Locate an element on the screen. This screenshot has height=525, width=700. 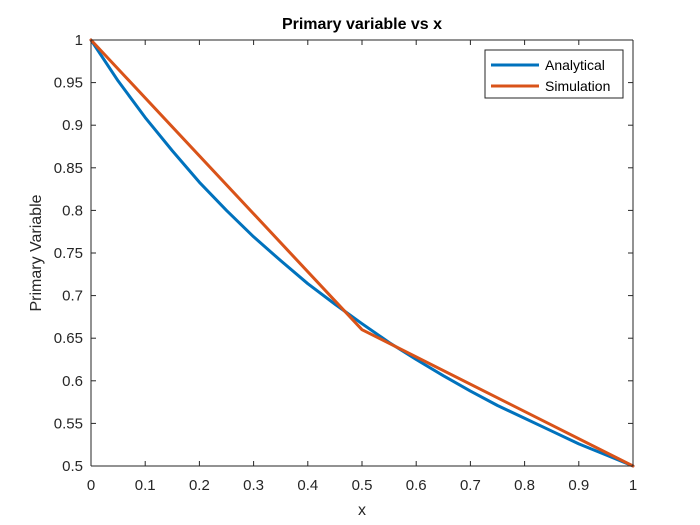
x-tick-label: 0.1 is located at coordinates (145, 485).